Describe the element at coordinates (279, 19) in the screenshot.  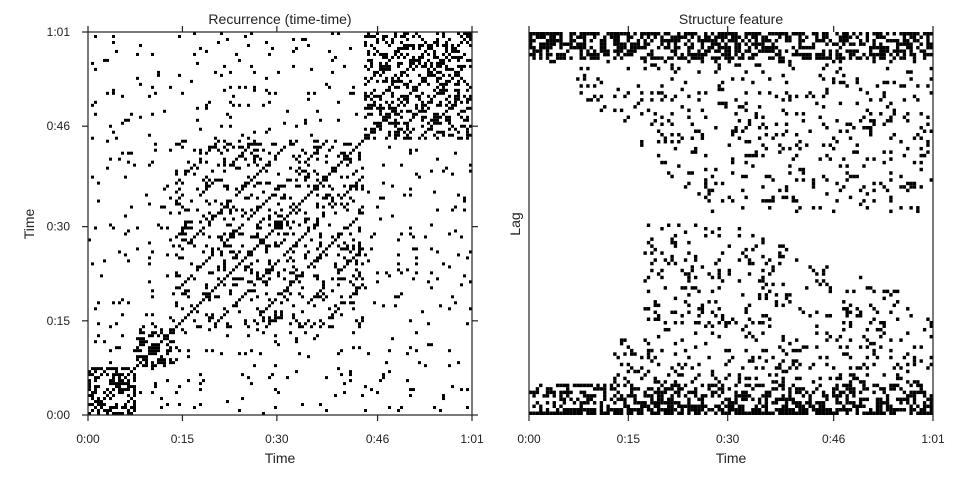
I see `recurrence-title: Recurrence (time-time)` at that location.